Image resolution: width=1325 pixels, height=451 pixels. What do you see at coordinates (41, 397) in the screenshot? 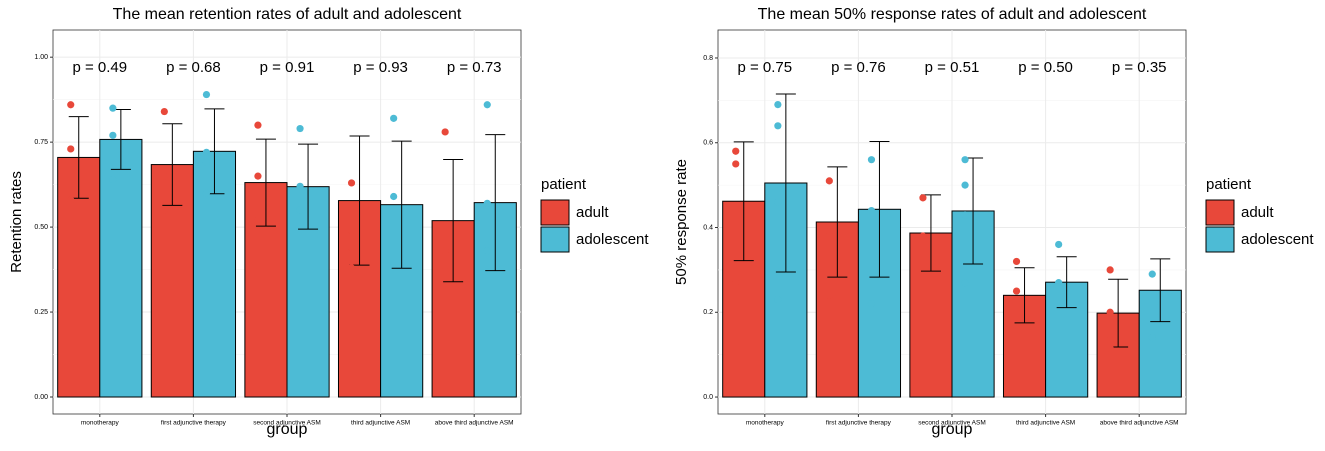
I see `y-tick-label: 0.00` at bounding box center [41, 397].